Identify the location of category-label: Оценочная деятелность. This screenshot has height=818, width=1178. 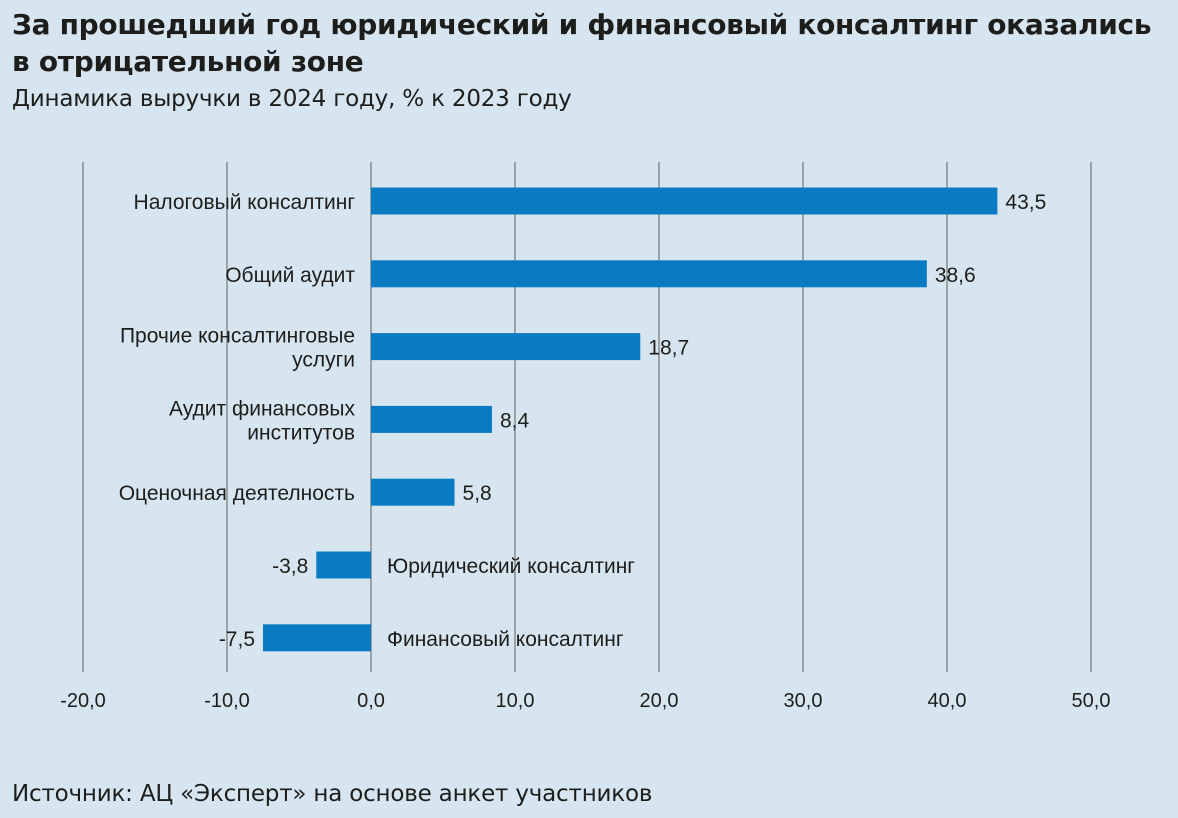
(237, 493).